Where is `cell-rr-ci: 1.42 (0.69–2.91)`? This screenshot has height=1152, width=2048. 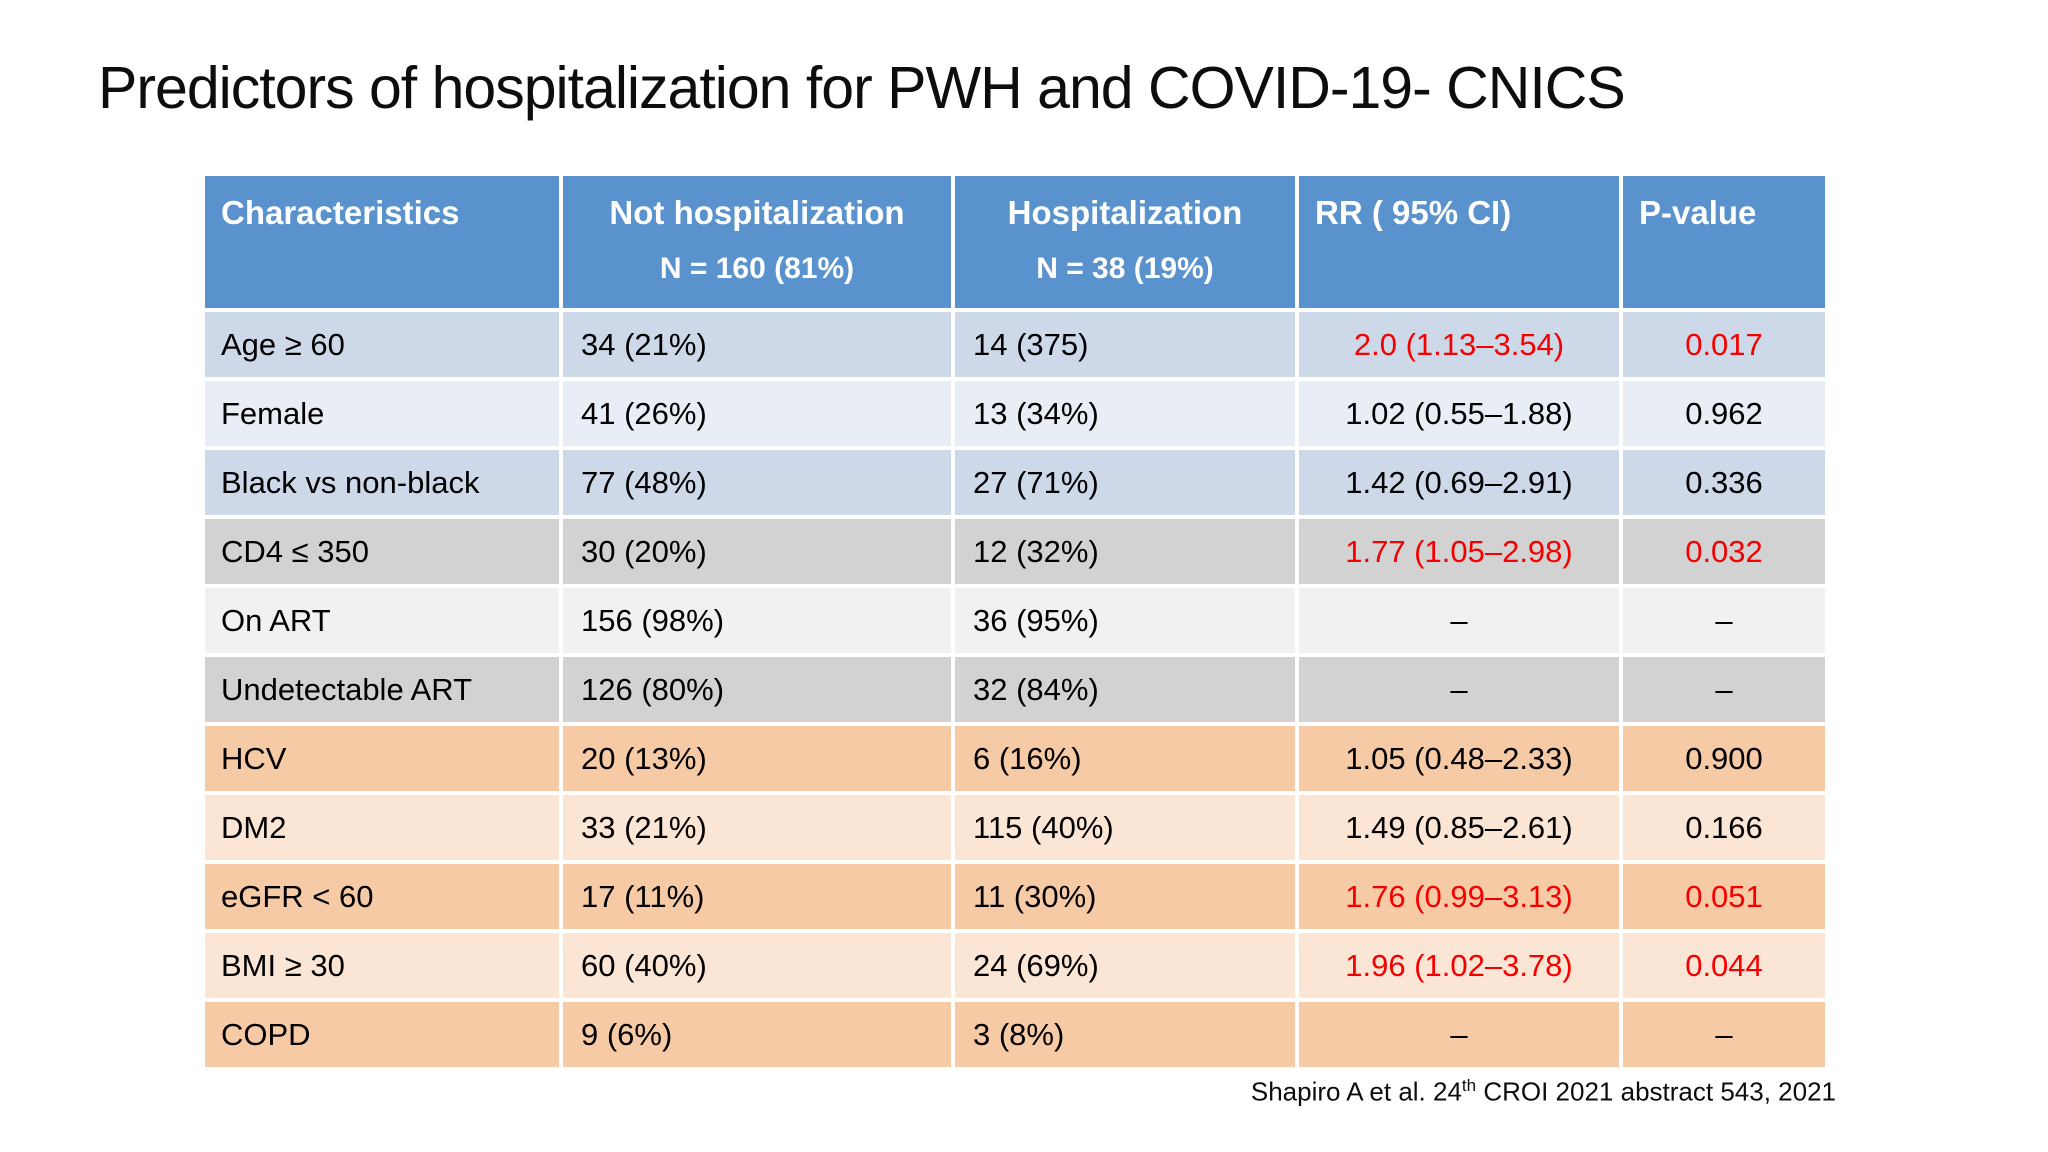 cell-rr-ci: 1.42 (0.69–2.91) is located at coordinates (1459, 482).